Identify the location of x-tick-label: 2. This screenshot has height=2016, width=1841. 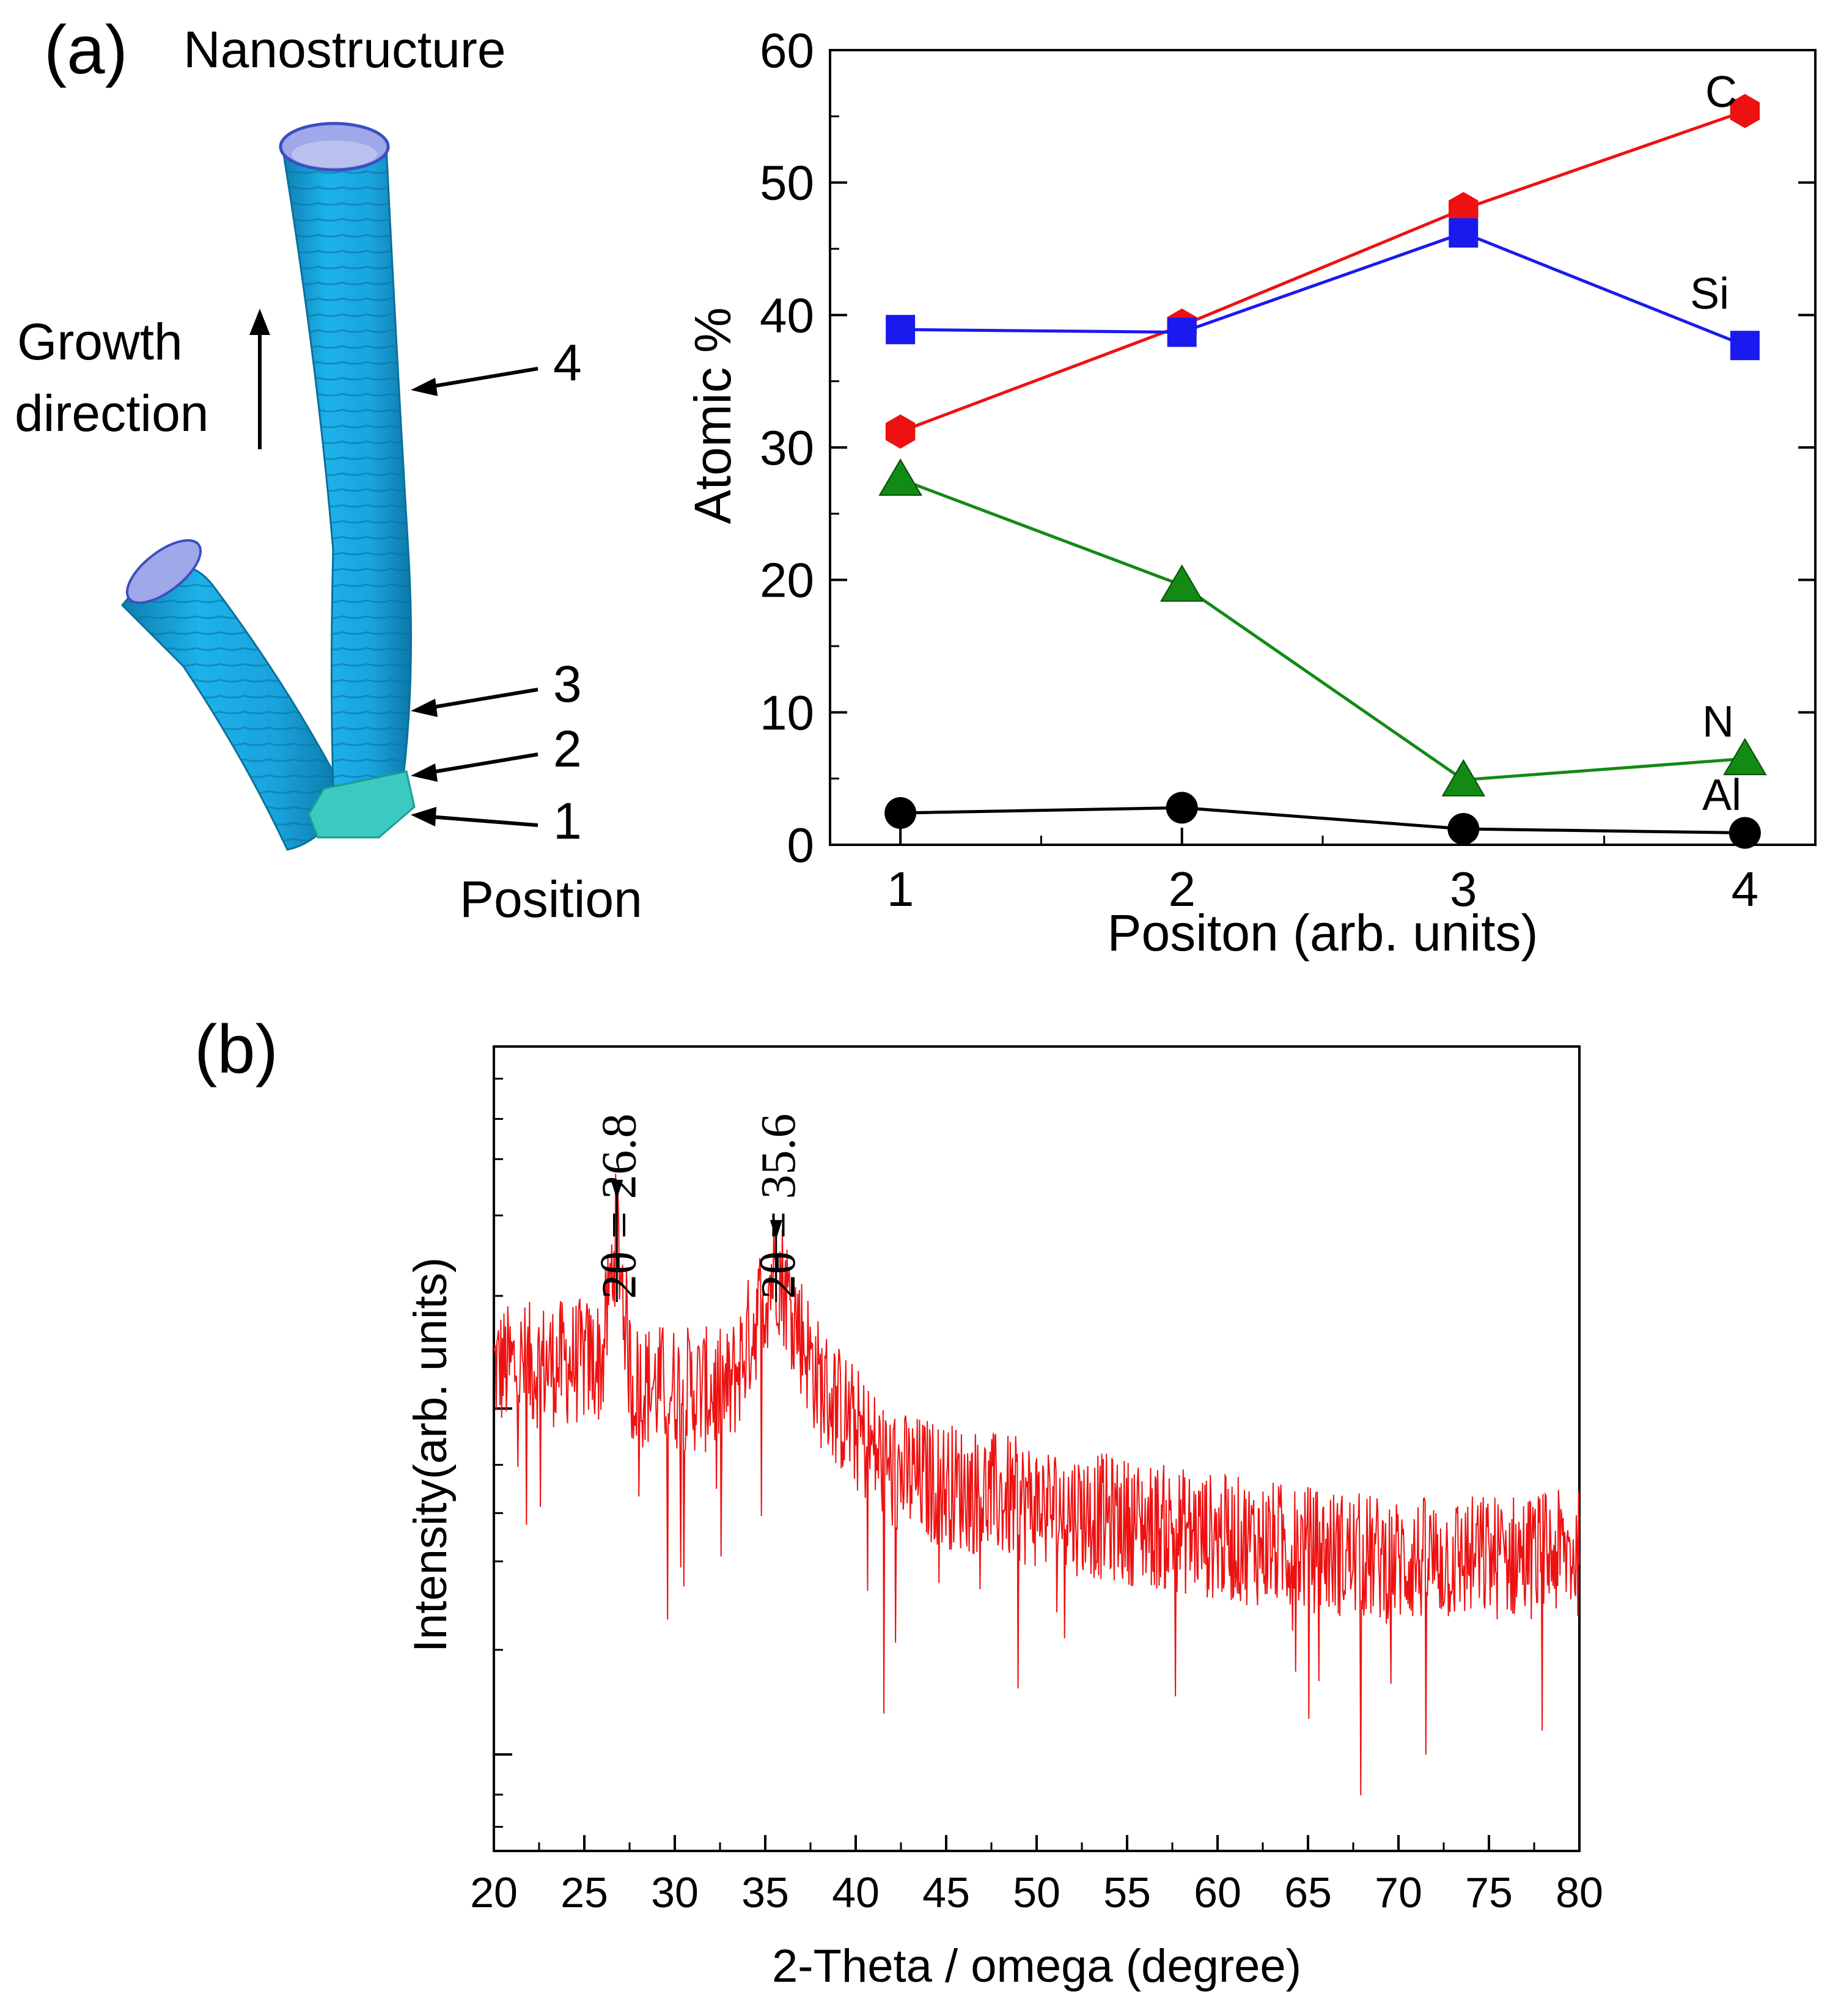
(1182, 889).